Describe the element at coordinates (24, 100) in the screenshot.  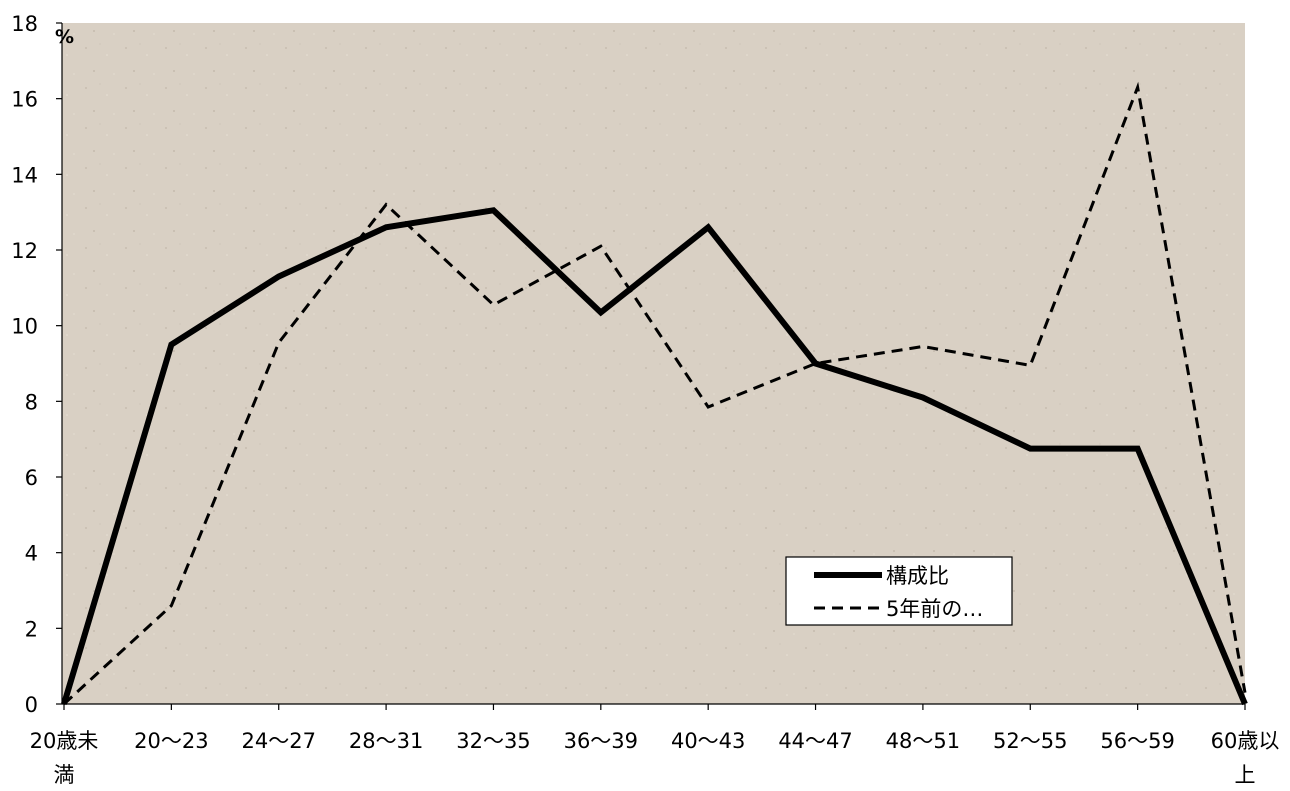
I see `y-tick-label: 16` at that location.